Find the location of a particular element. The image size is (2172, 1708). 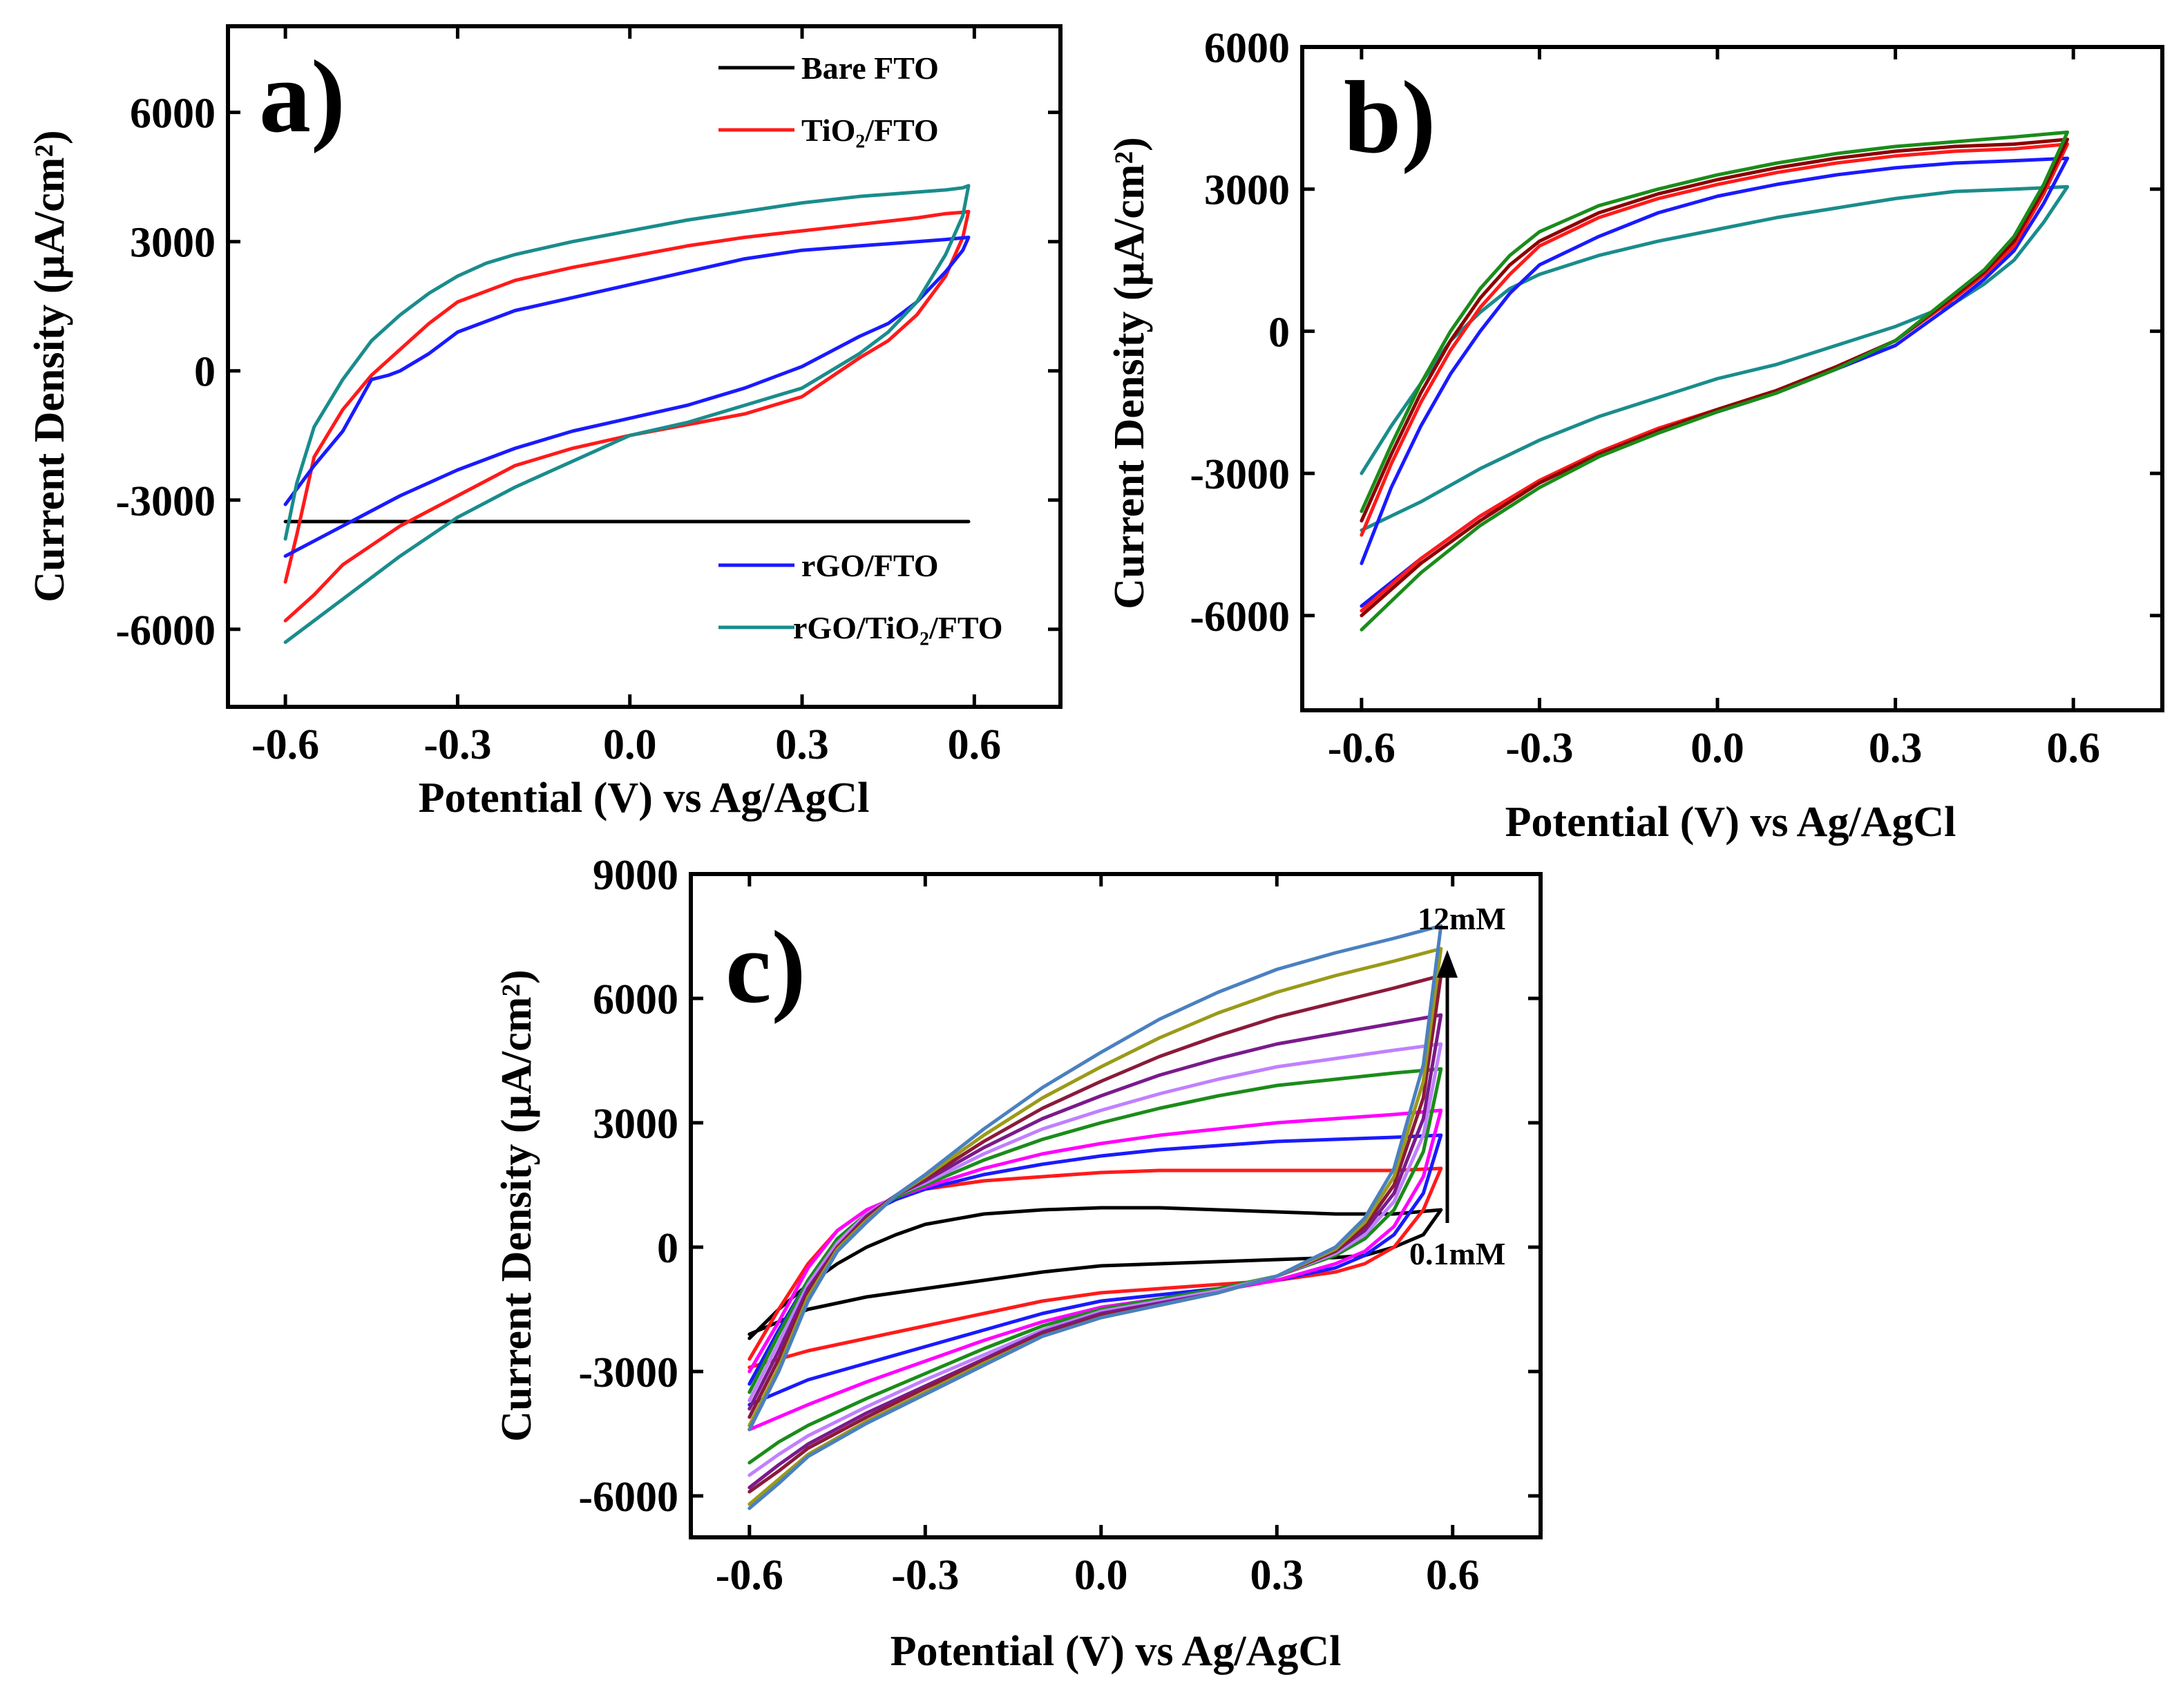

x-tick-label-c-0: -0.6 is located at coordinates (749, 1575).